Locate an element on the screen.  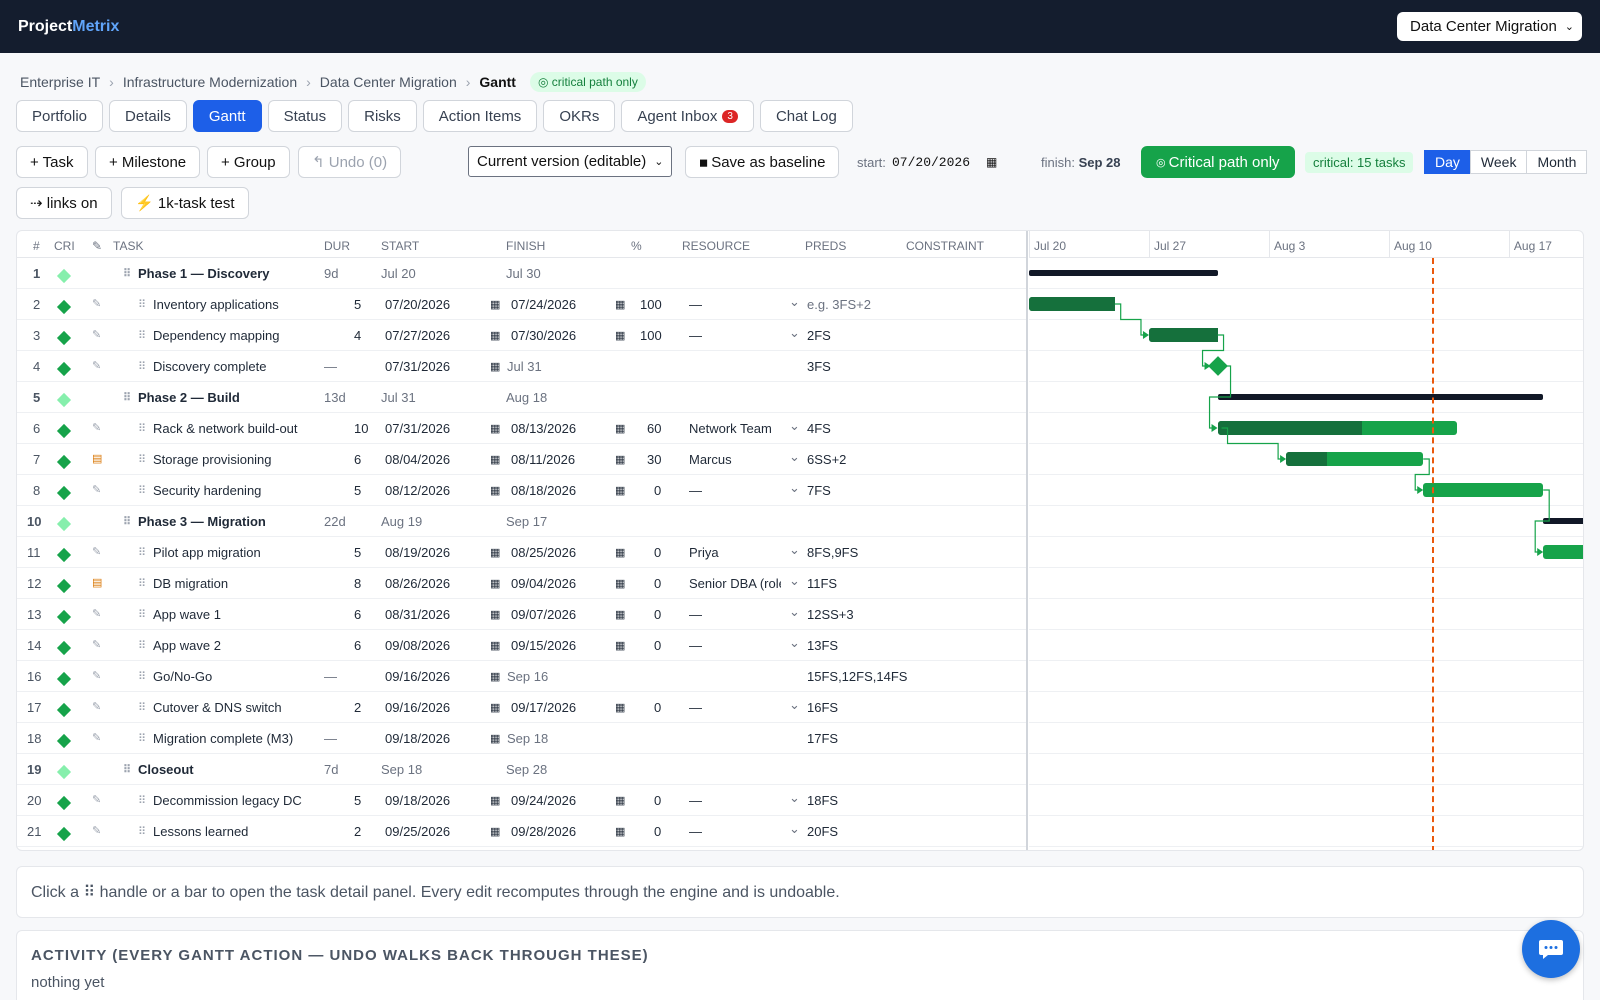
task-start: 08/04/2026 is located at coordinates (418, 459).